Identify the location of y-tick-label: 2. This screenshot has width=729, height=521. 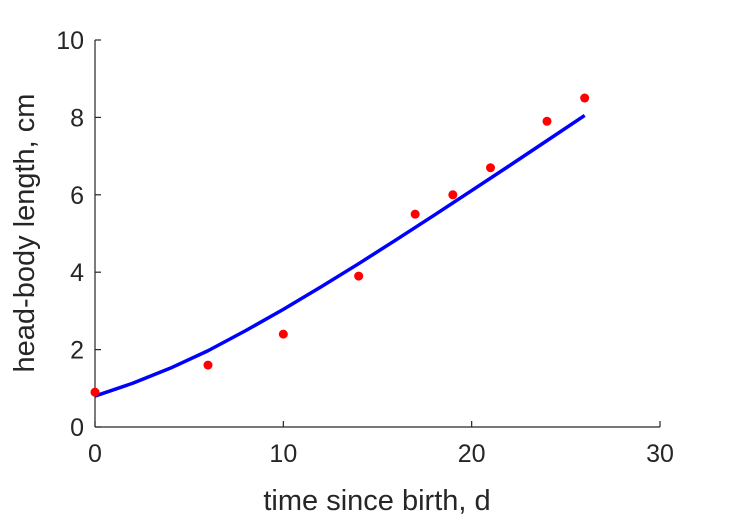
(77, 351).